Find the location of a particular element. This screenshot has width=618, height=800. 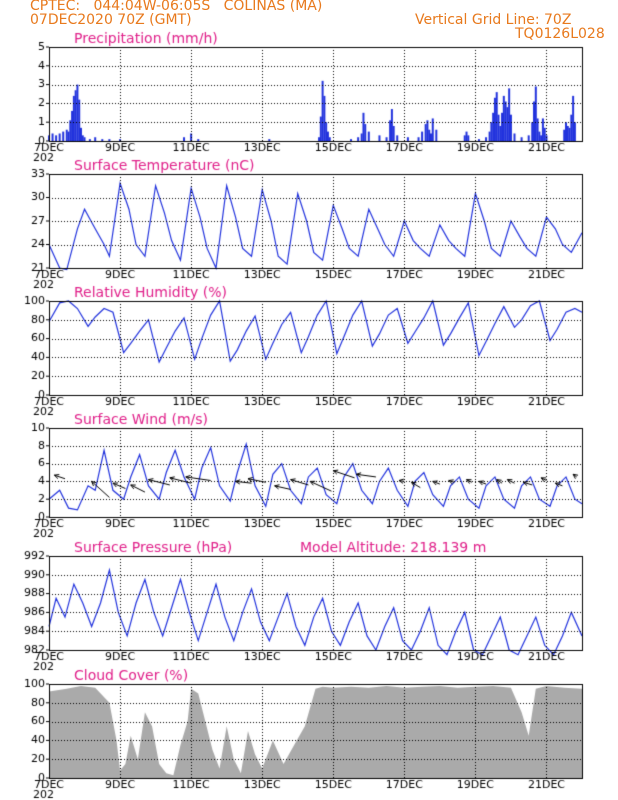

header-code: TQ0126L028 is located at coordinates (560, 34).